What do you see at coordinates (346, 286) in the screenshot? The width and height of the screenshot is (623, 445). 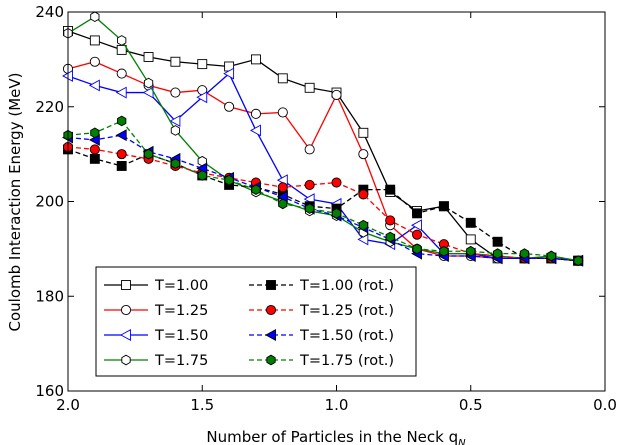 I see `legend-label: T=1.00 (rot.)` at bounding box center [346, 286].